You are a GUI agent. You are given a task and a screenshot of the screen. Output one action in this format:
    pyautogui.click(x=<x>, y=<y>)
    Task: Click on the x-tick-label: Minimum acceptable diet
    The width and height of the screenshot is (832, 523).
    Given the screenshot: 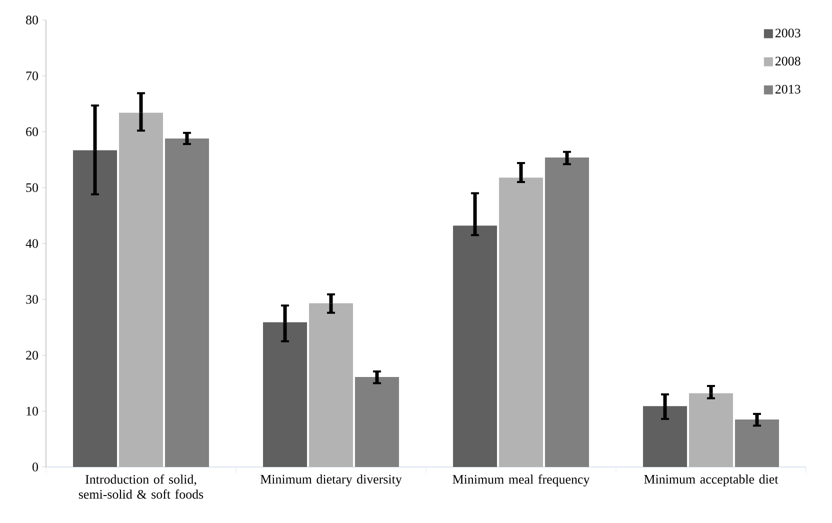 What is the action you would take?
    pyautogui.click(x=711, y=480)
    